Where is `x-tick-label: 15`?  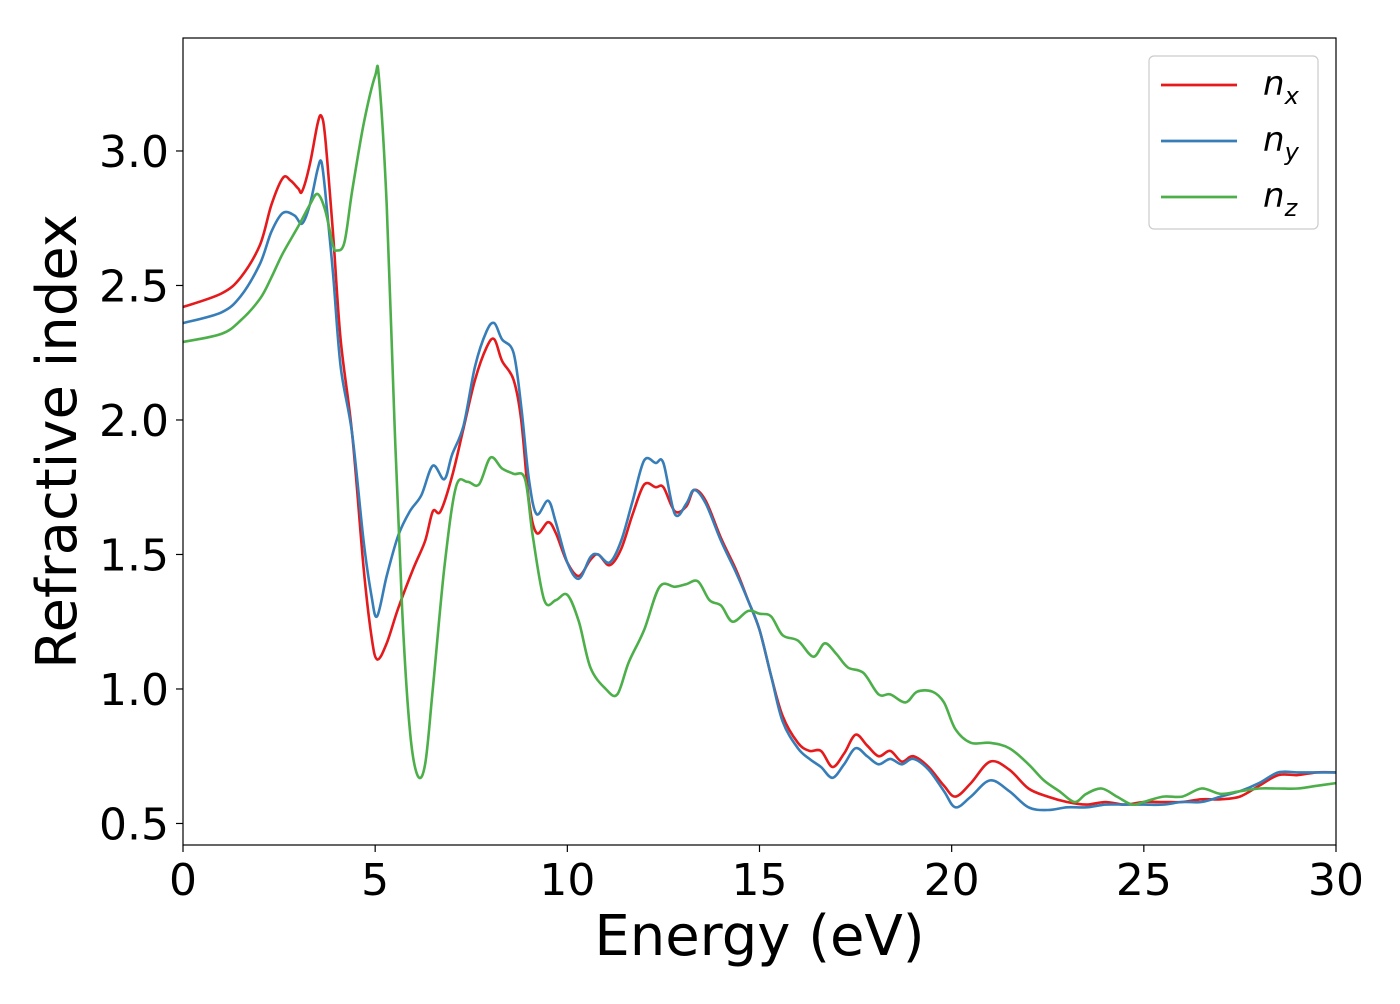
x-tick-label: 15 is located at coordinates (760, 880).